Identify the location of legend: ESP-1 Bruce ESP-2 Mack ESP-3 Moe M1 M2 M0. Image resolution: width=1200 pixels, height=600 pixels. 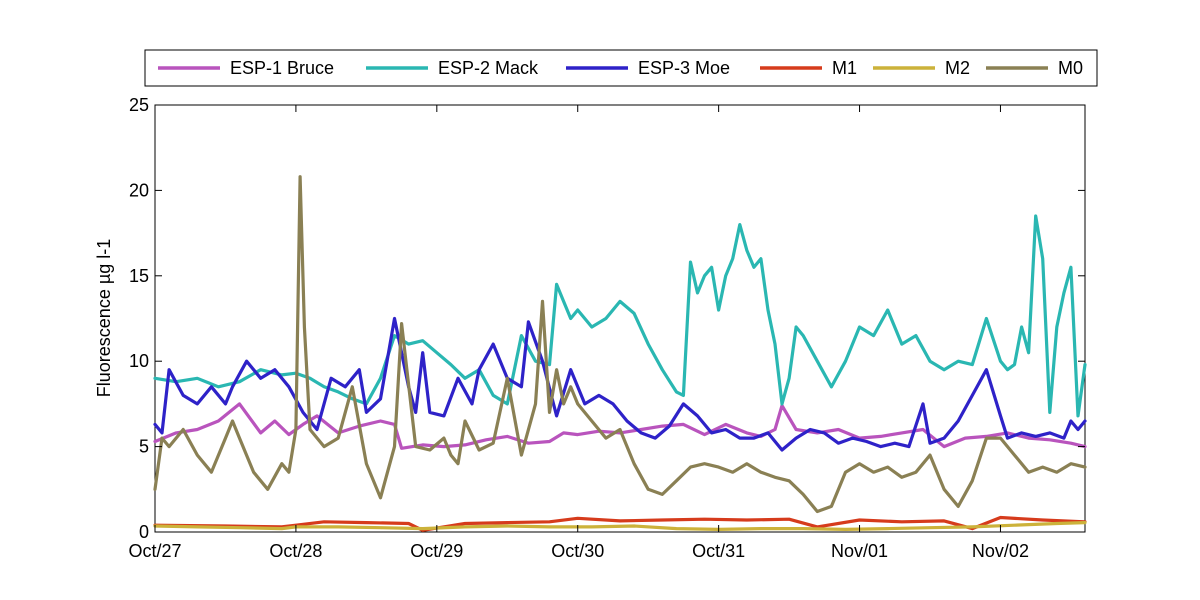
(621, 68).